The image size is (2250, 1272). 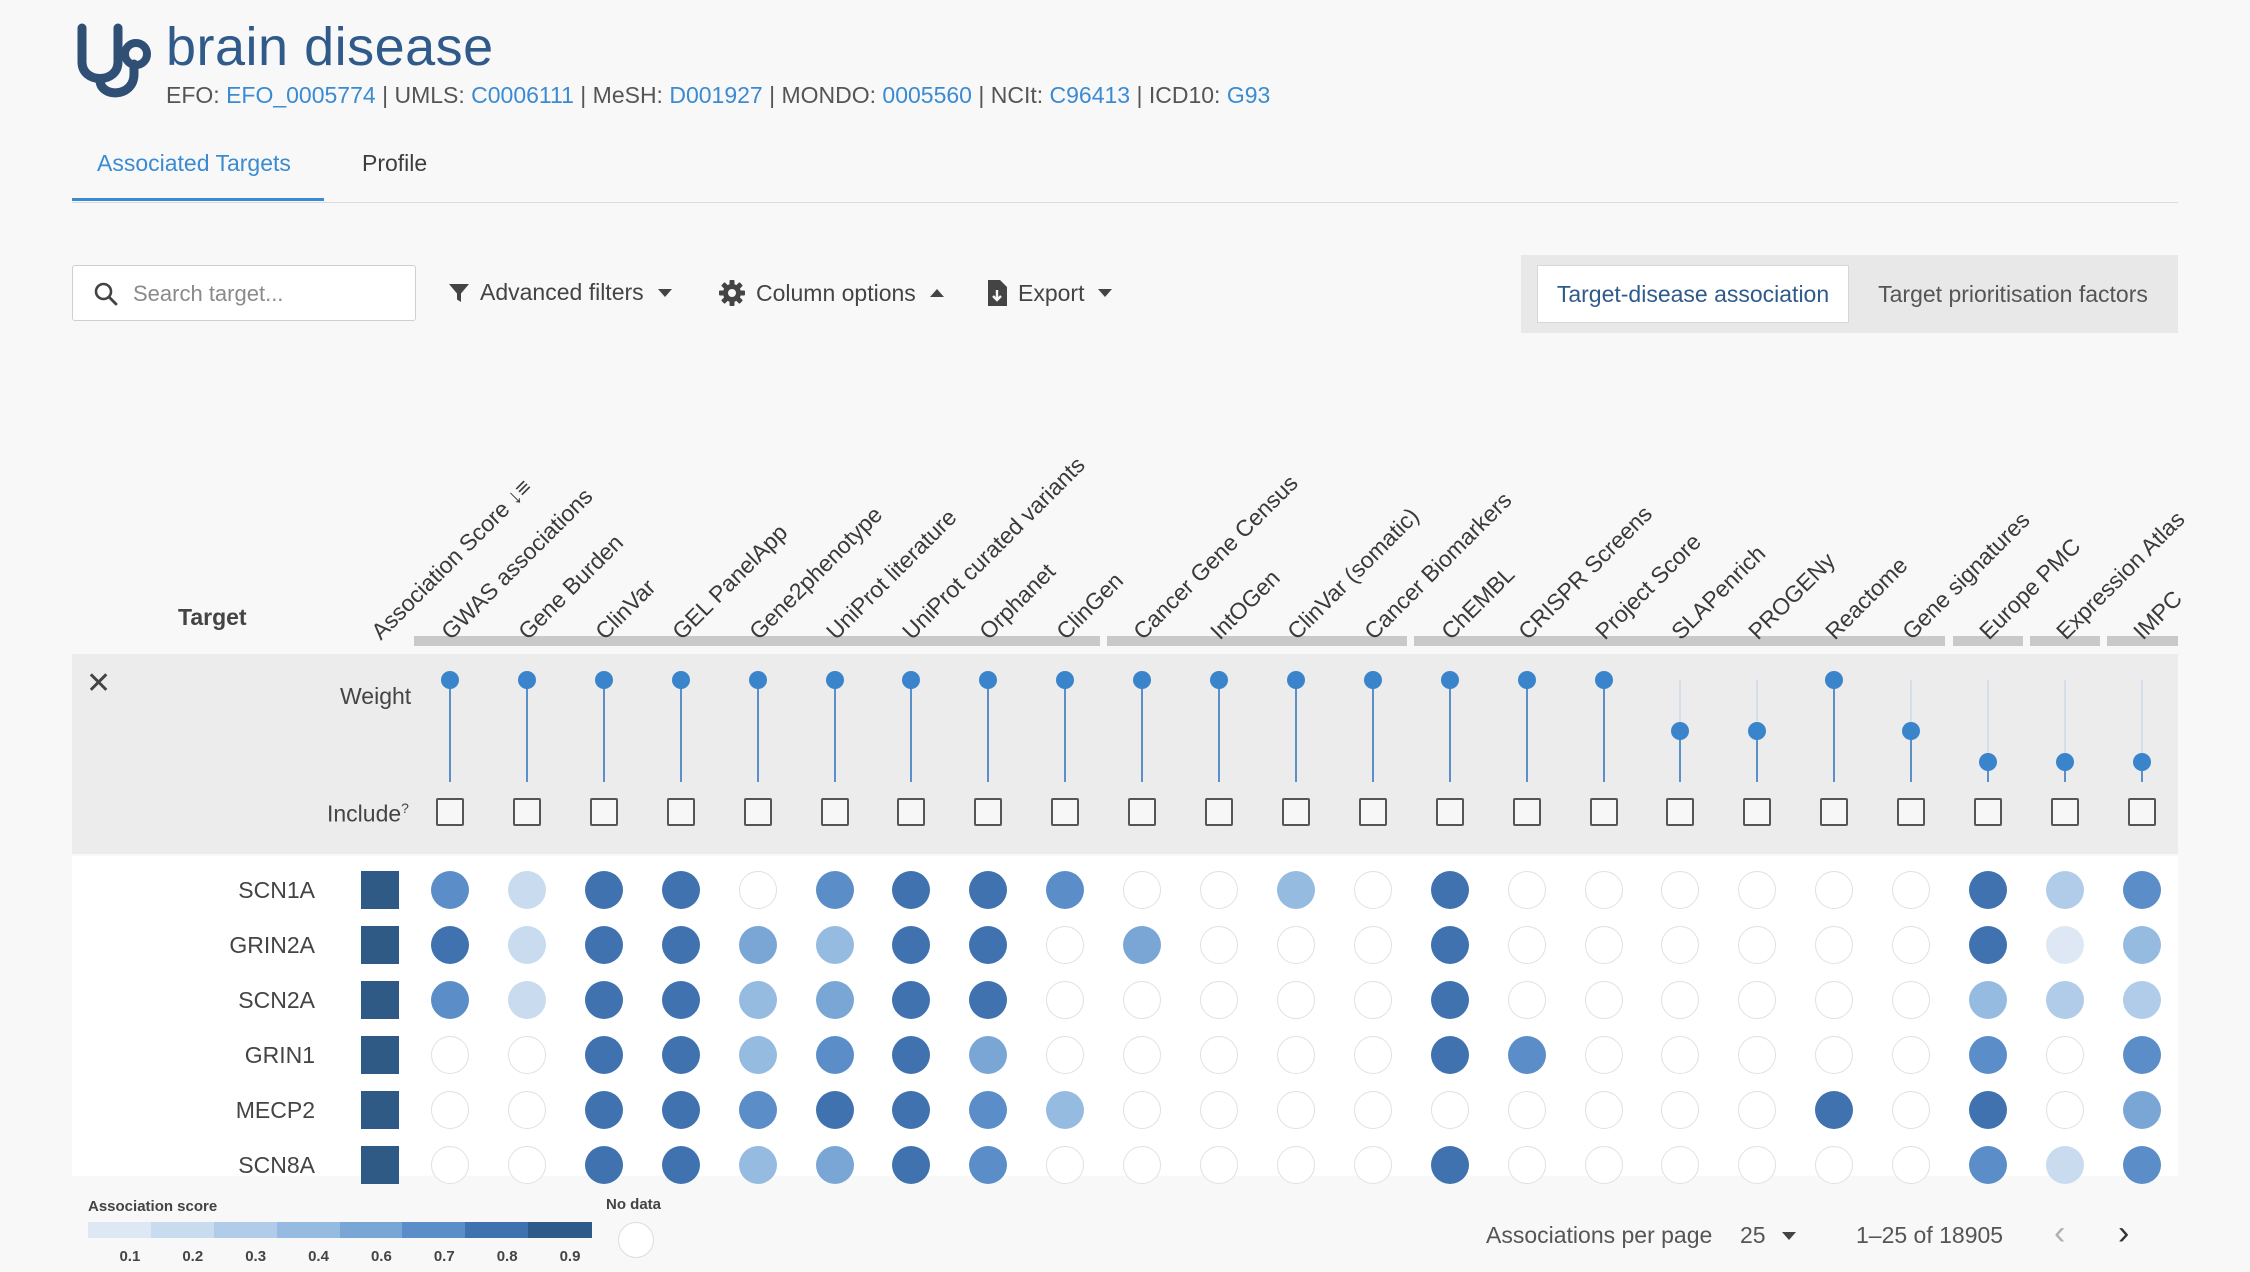 What do you see at coordinates (2013, 293) in the screenshot?
I see `target-prioritisation-factors-toggle: Target prioritisation factors` at bounding box center [2013, 293].